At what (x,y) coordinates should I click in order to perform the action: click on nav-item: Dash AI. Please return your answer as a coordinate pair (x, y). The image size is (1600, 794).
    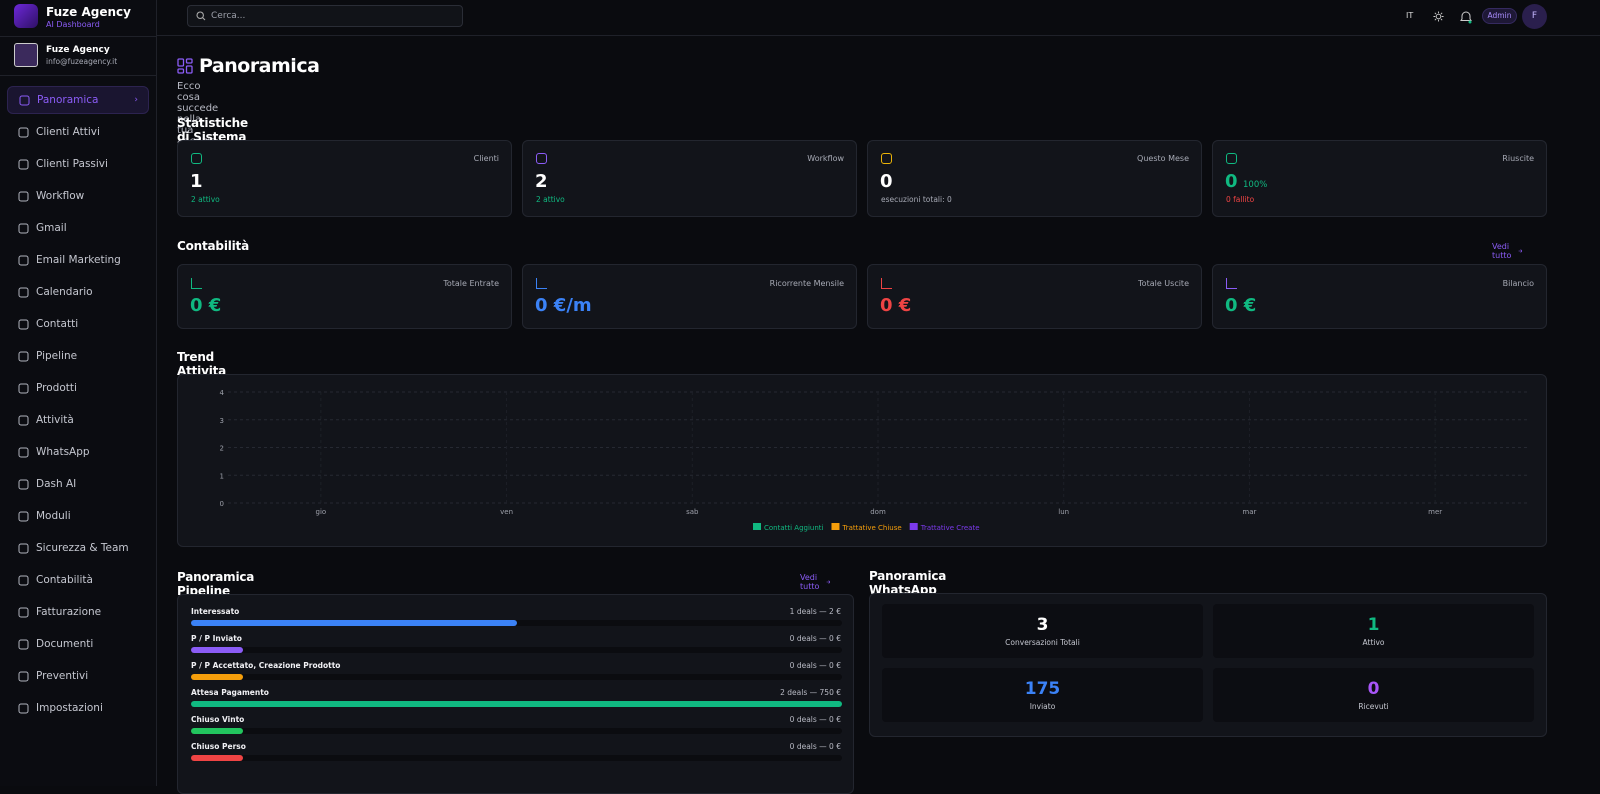
    Looking at the image, I should click on (78, 484).